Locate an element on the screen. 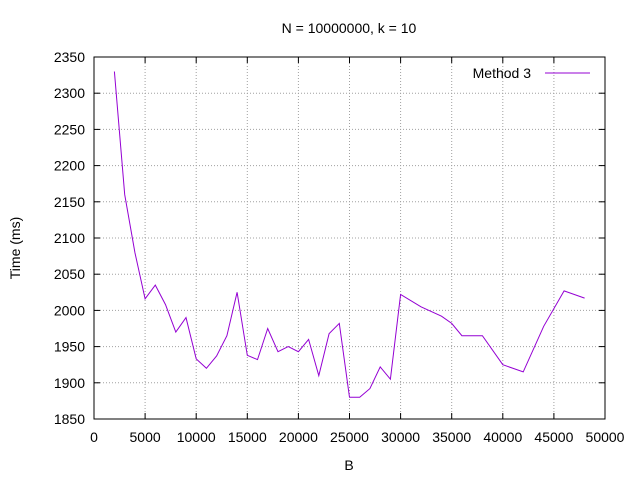 The image size is (640, 480). x-tick-label: 35000 is located at coordinates (451, 437).